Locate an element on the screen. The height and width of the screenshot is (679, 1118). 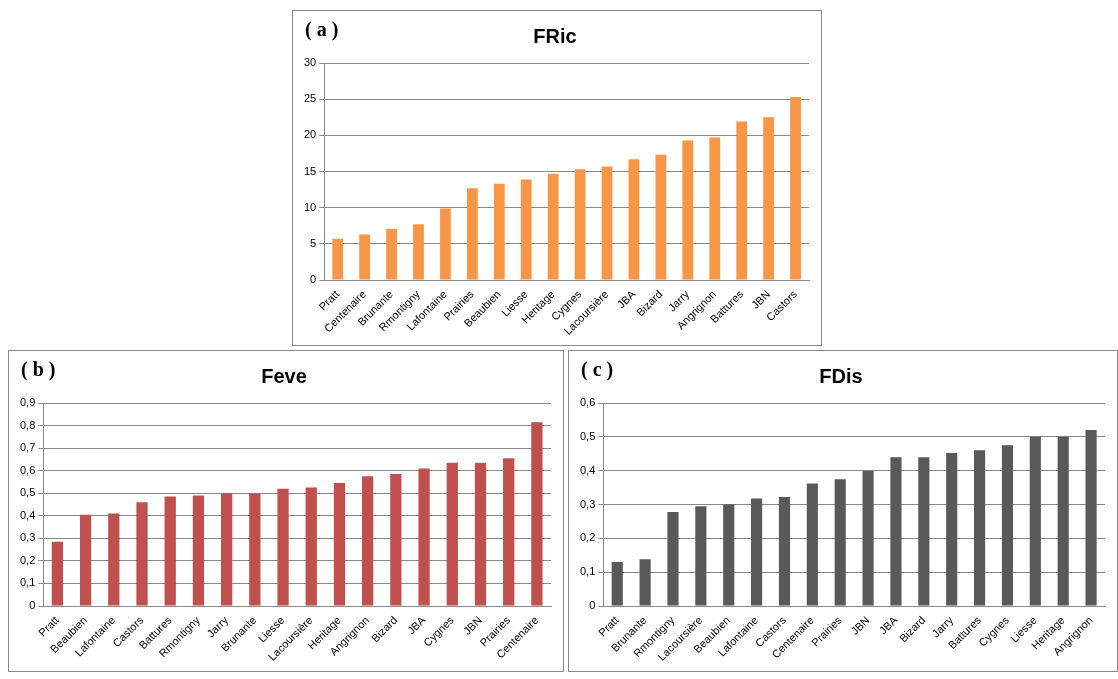
y-tick-label: 5 is located at coordinates (313, 242).